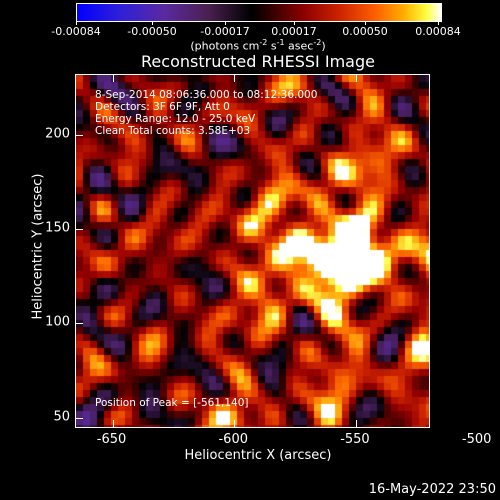  Describe the element at coordinates (111, 439) in the screenshot. I see `x-tick-label: -650` at that location.